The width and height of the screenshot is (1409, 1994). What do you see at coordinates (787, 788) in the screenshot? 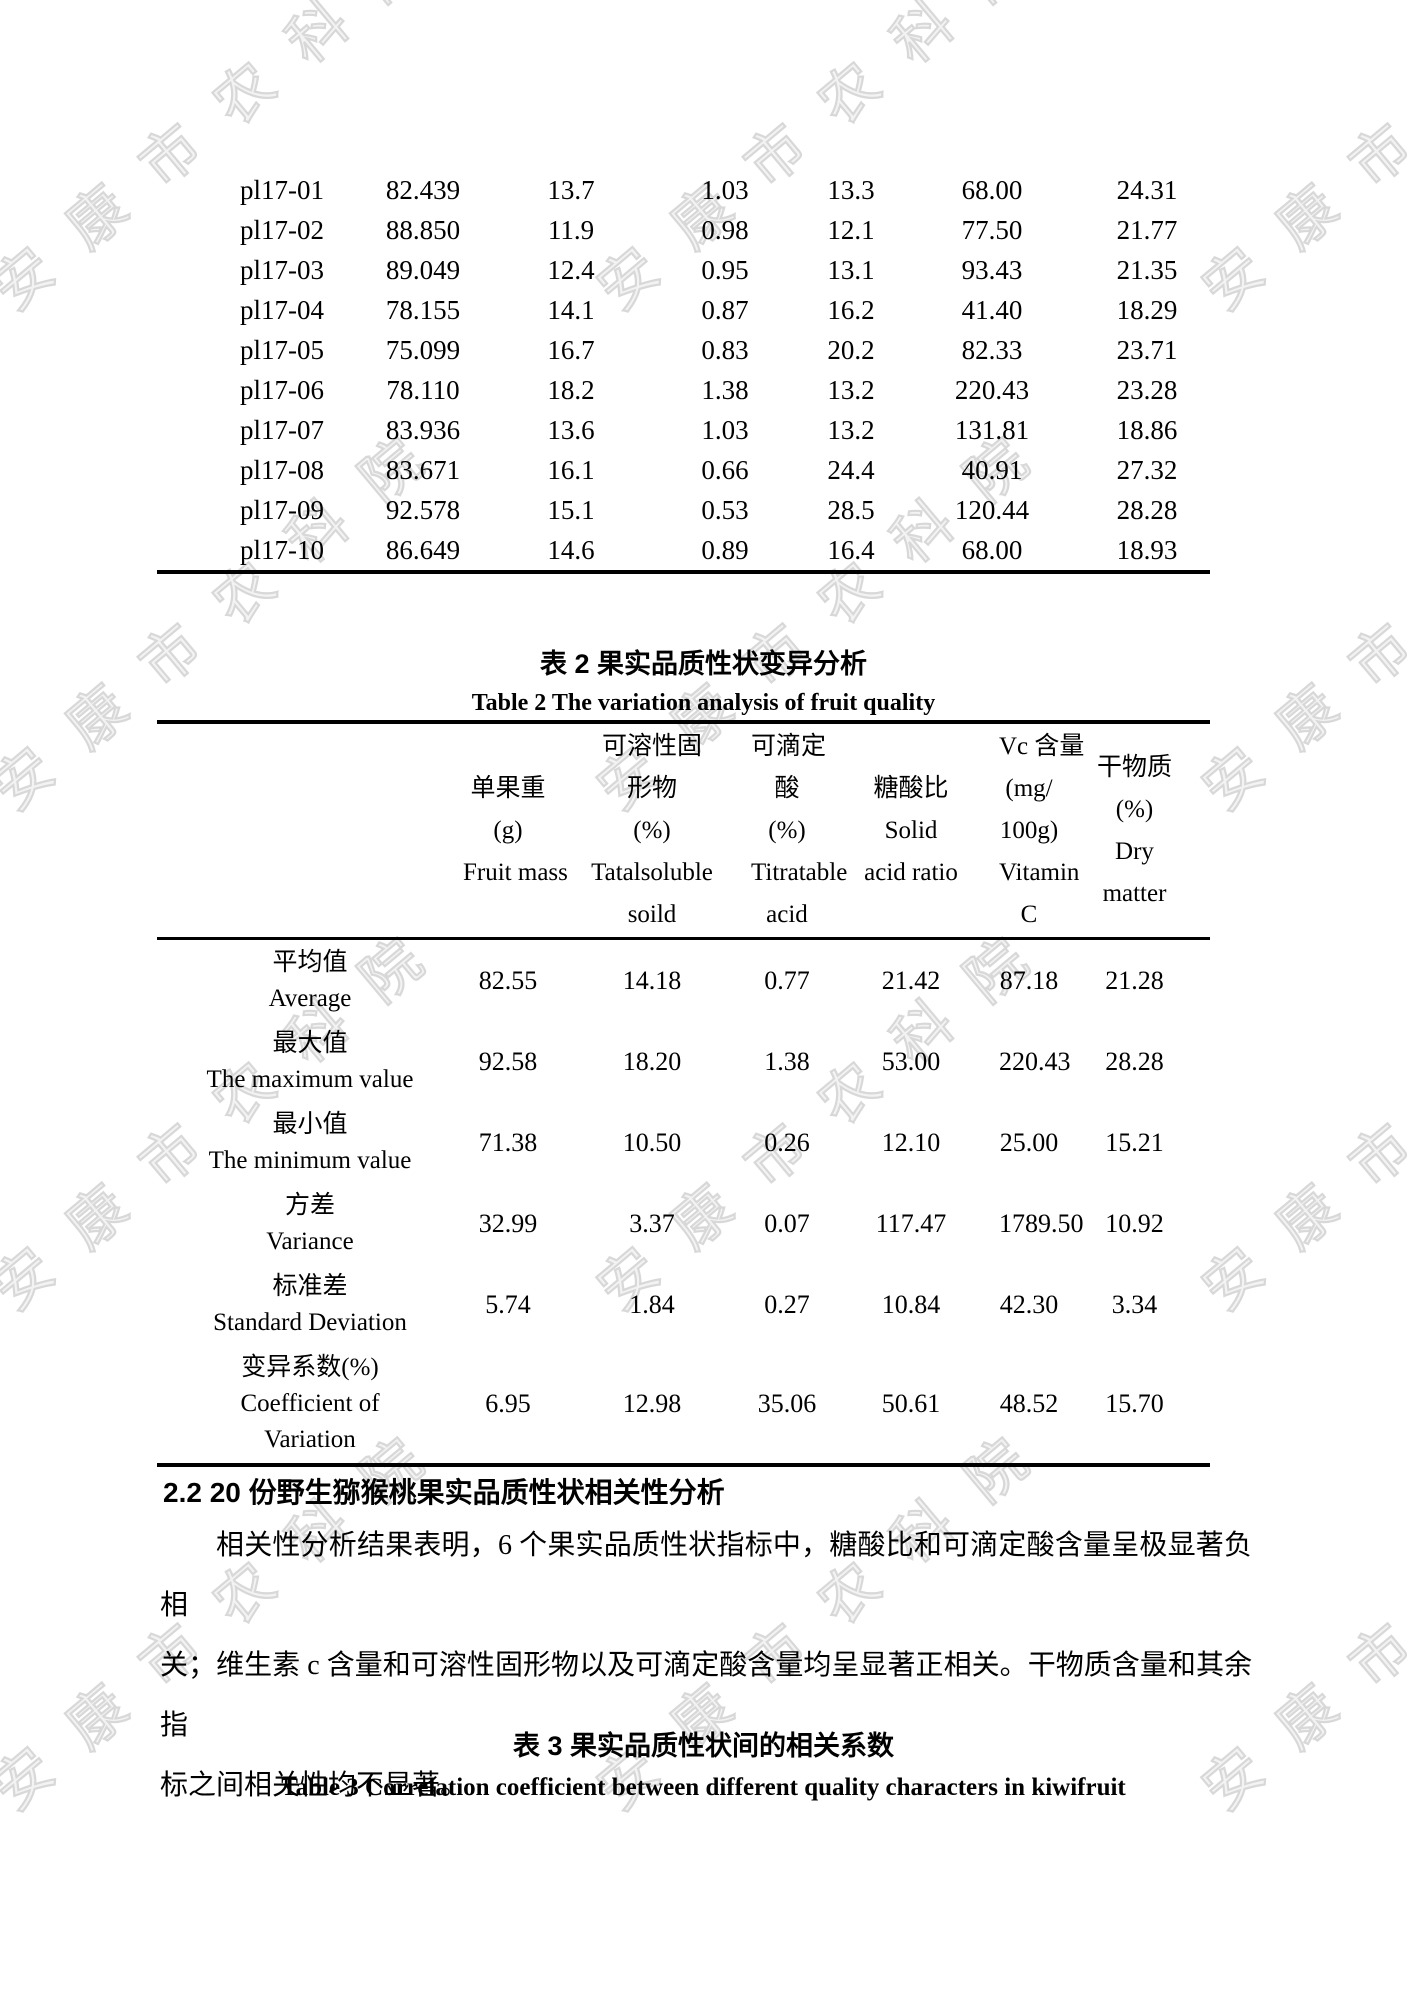
I see `column-header-line: 酸` at bounding box center [787, 788].